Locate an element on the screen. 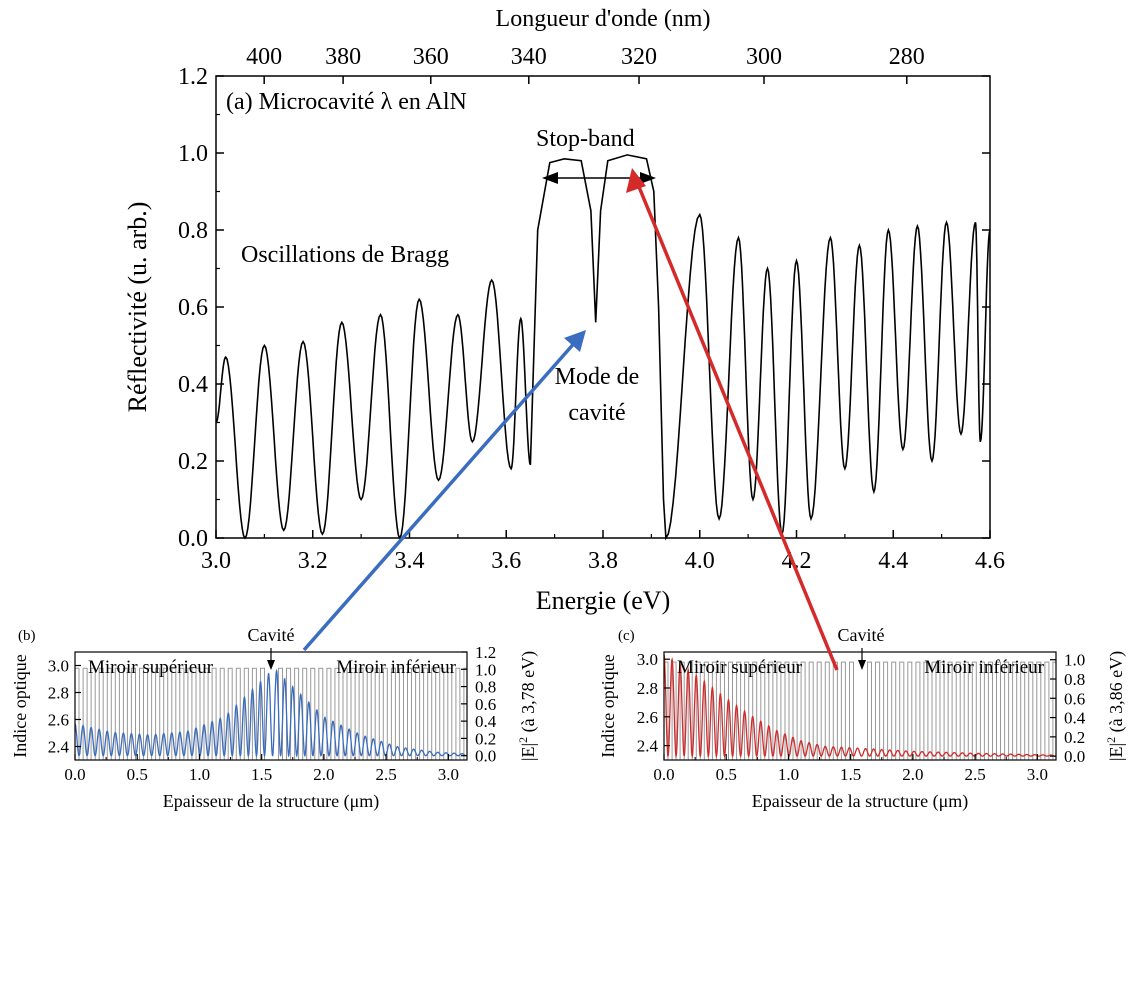  plot-frame-c is located at coordinates (860, 706).